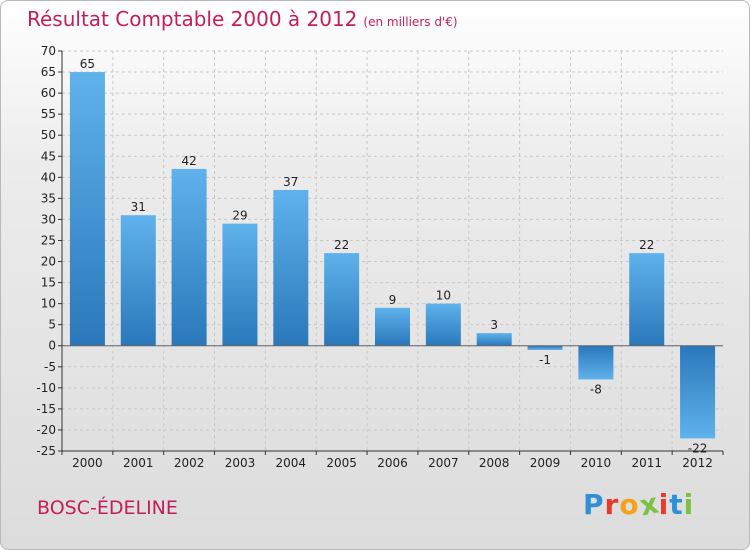 The height and width of the screenshot is (550, 750). I want to click on y-tick-label: -25, so click(46, 451).